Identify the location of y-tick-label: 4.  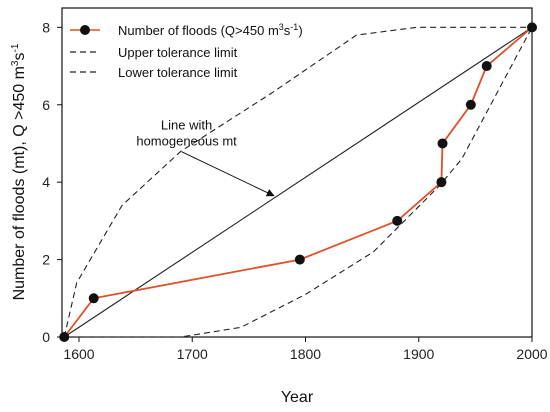
(46, 182).